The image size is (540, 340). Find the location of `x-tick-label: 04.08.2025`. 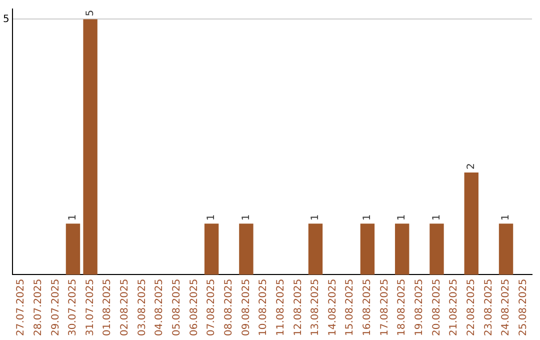

x-tick-label: 04.08.2025 is located at coordinates (160, 307).